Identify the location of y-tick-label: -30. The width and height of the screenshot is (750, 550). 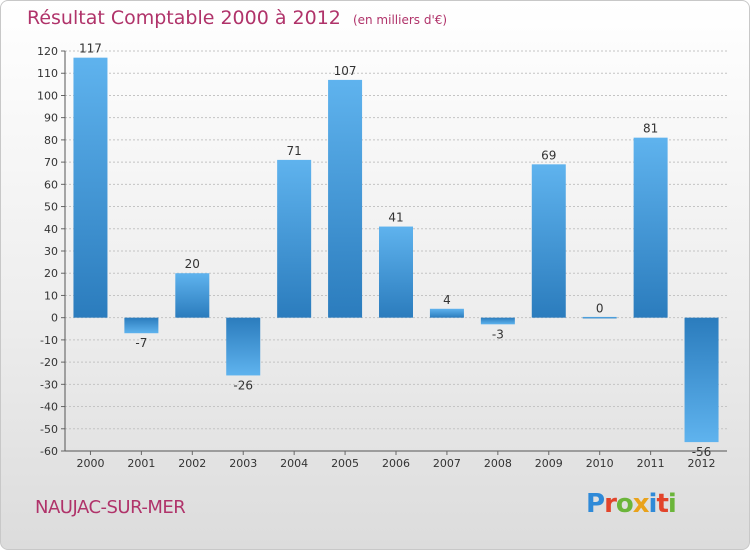
(49, 384).